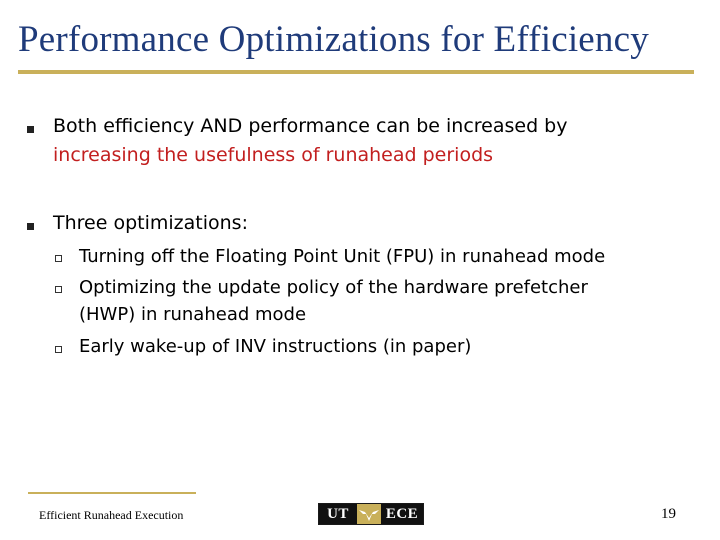 The height and width of the screenshot is (540, 720). Describe the element at coordinates (193, 314) in the screenshot. I see `sub-bullet-text-line: (HWP) in runahead mode` at that location.